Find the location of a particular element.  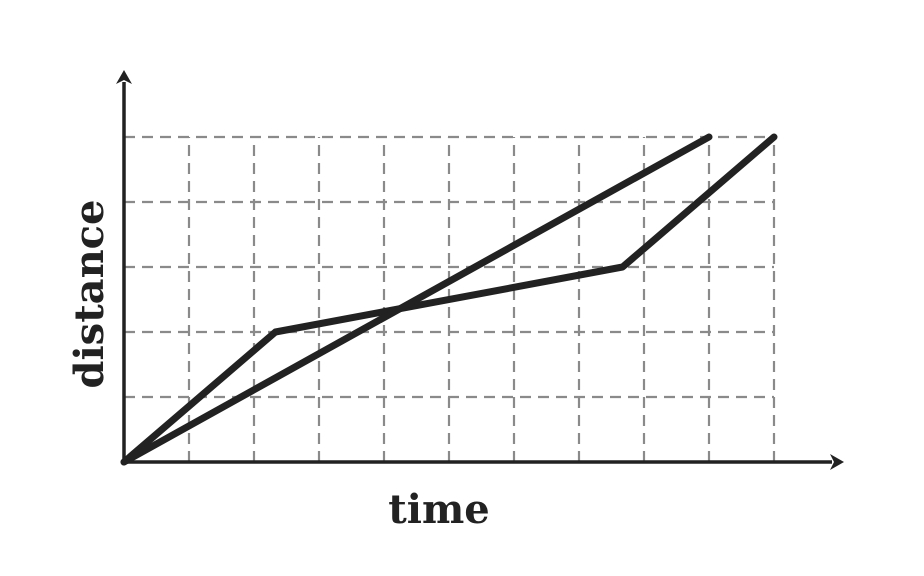

y-axis-arrow-icon is located at coordinates (124, 77).